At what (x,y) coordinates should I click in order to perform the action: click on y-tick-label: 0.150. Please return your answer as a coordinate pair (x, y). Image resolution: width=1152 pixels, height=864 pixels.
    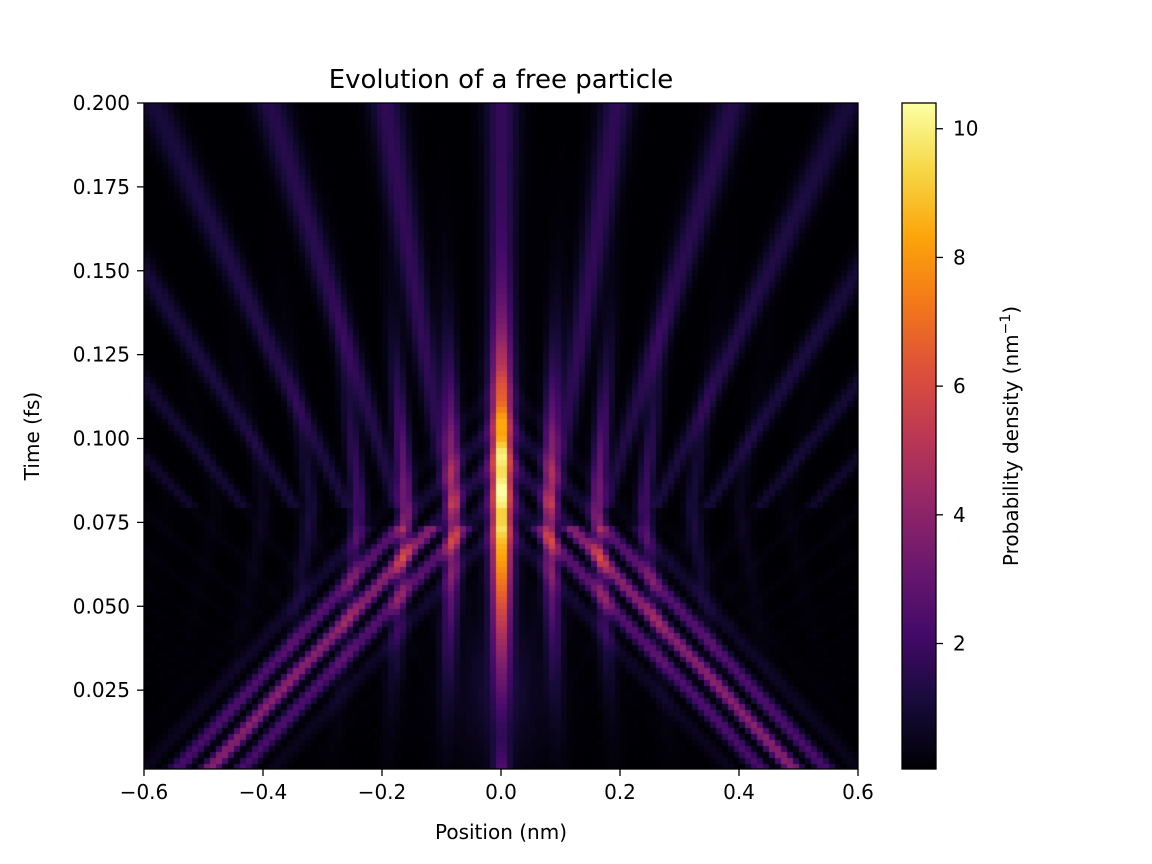
    Looking at the image, I should click on (101, 271).